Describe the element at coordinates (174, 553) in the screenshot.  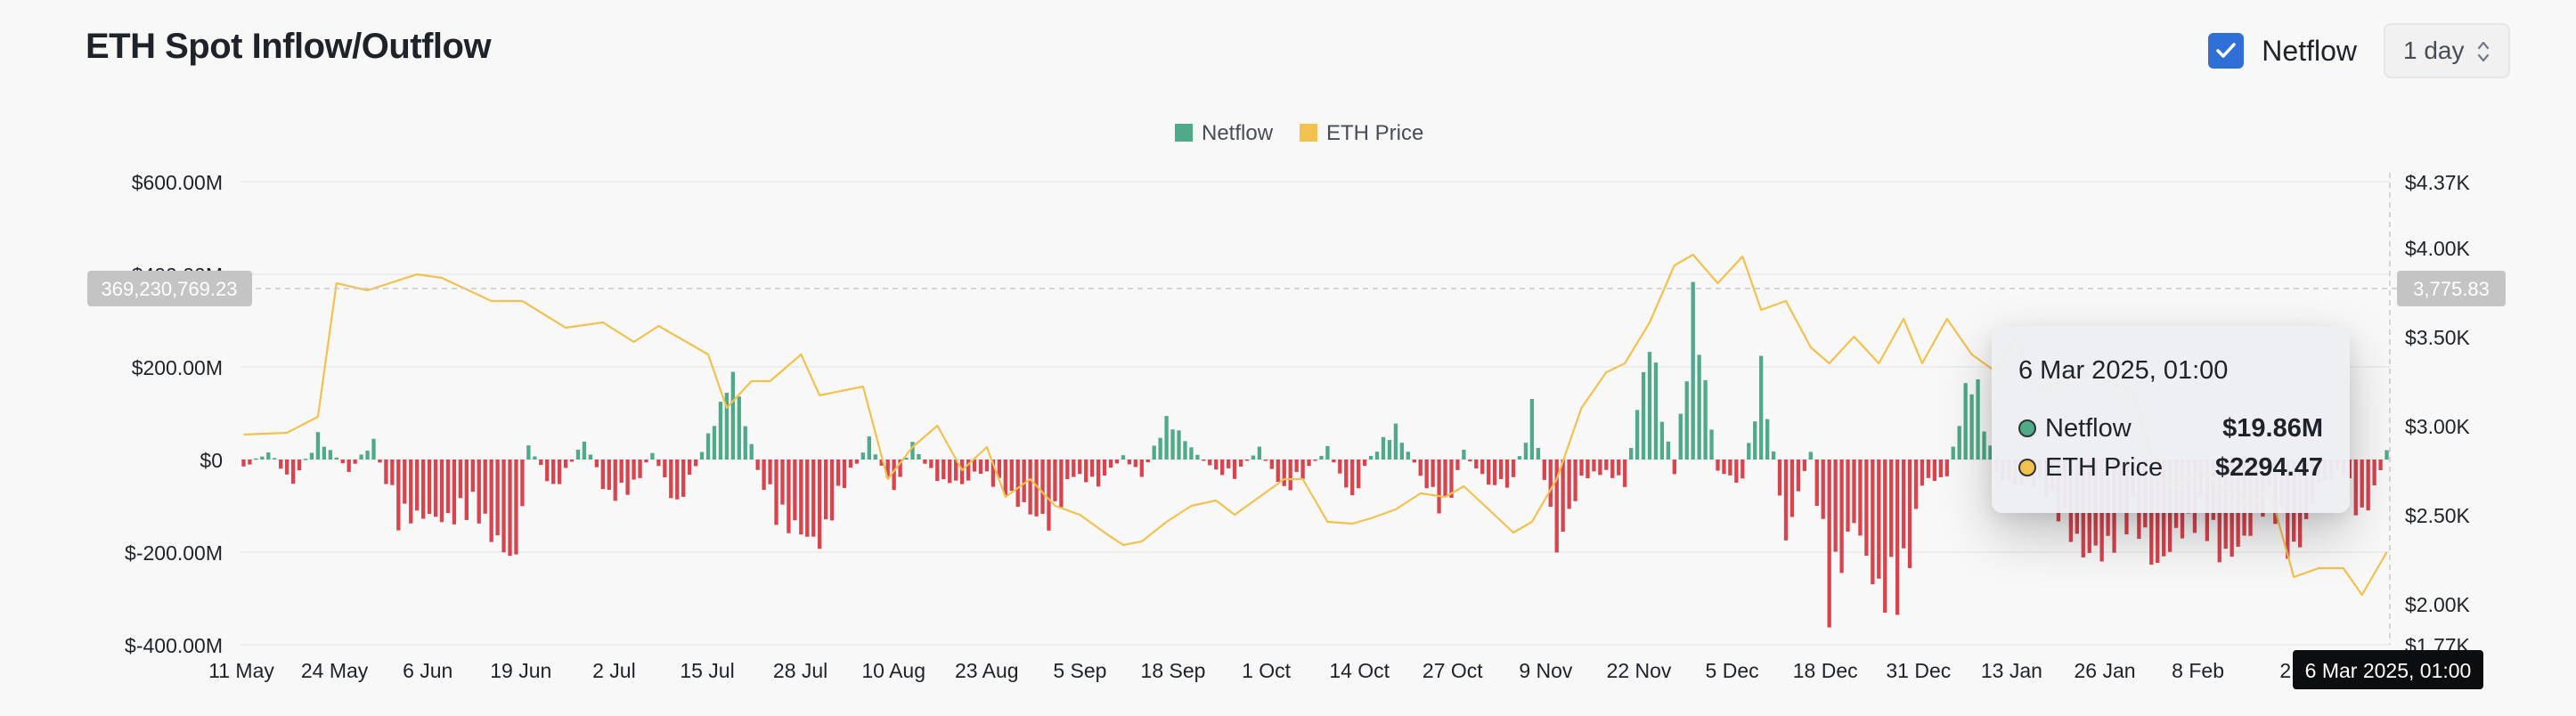
I see `y-tick-label: $-200.00M` at that location.